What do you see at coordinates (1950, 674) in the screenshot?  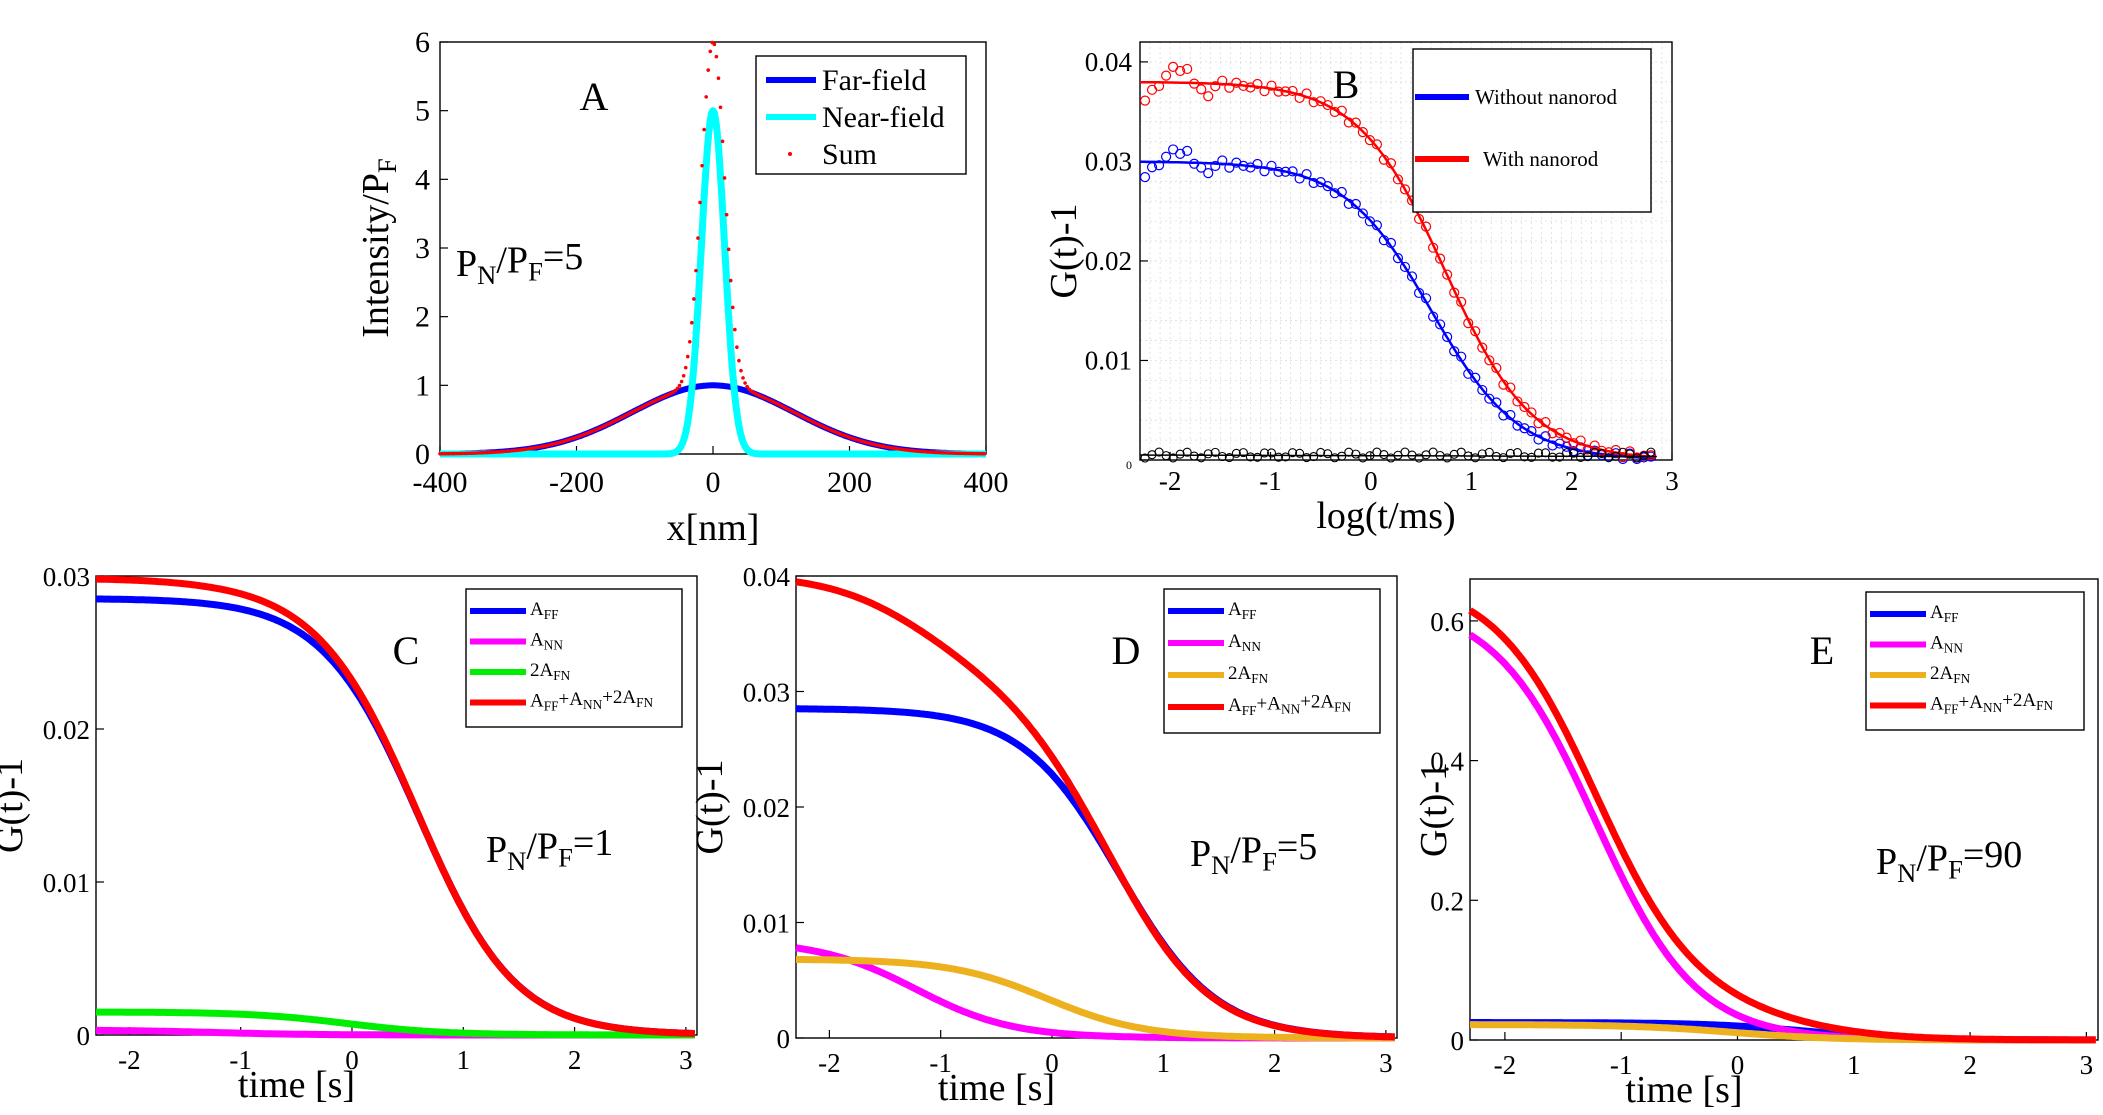 I see `panel-e-legend-label: 2AFN` at bounding box center [1950, 674].